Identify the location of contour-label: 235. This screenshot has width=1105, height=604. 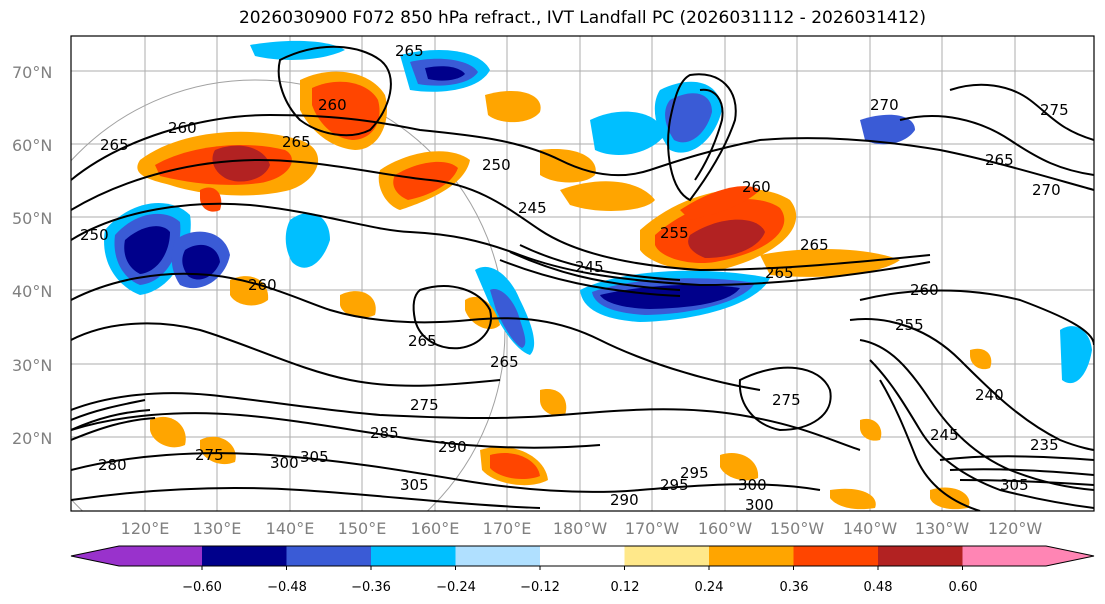
(1044, 445).